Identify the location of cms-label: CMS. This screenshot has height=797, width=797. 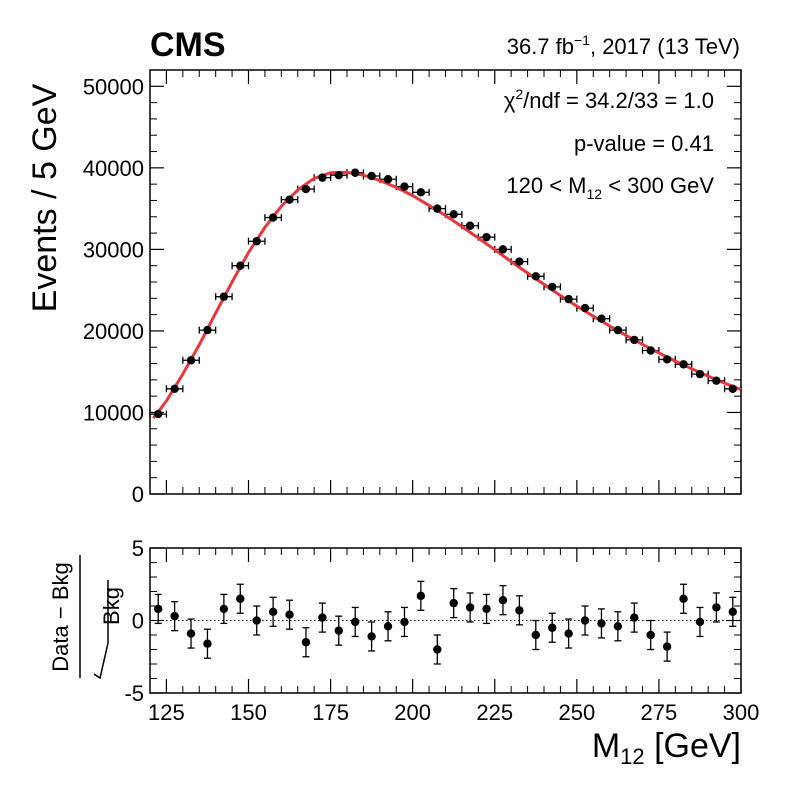
(188, 45).